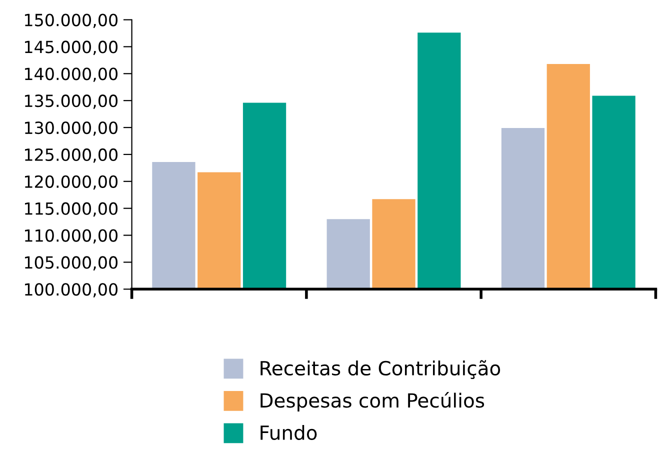 This screenshot has height=449, width=659. I want to click on y-tick-label: 100.000,00, so click(71, 290).